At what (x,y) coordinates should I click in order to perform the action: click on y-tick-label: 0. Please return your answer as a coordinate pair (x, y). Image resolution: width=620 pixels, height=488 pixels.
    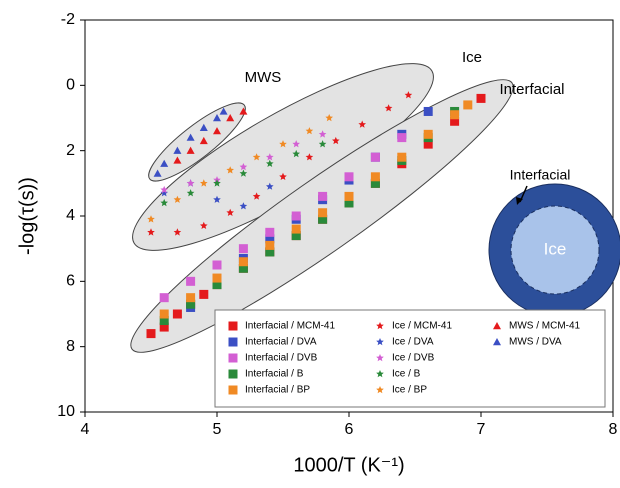
    Looking at the image, I should click on (70, 85).